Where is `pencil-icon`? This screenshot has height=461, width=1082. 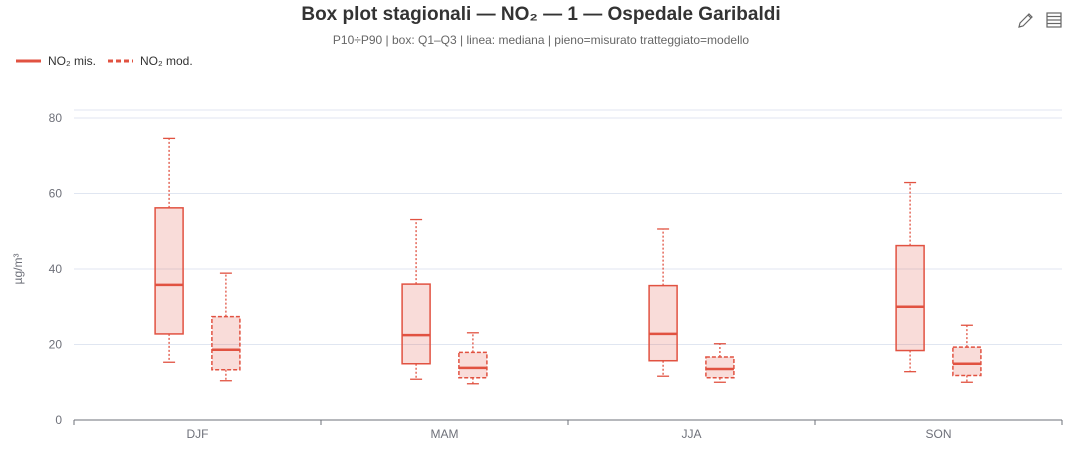 pencil-icon is located at coordinates (1026, 20).